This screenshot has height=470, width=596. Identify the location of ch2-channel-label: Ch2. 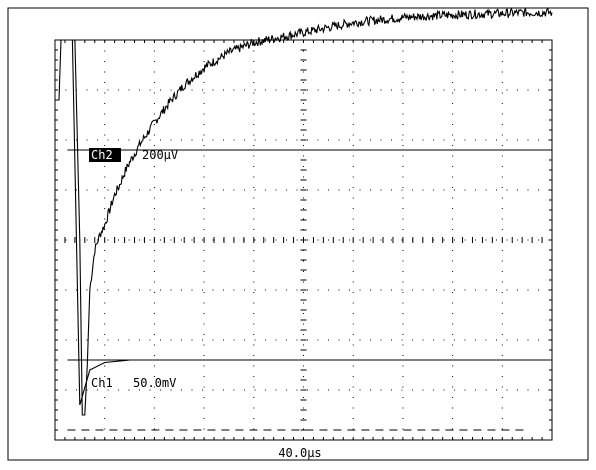
(102, 155).